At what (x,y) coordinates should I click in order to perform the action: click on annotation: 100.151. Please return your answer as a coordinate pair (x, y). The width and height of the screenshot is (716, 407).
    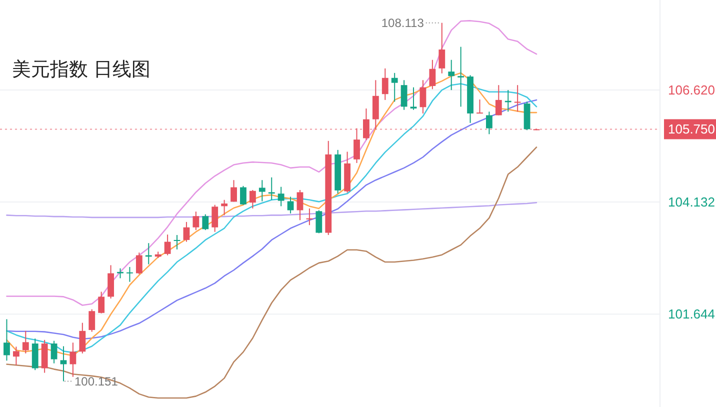
    Looking at the image, I should click on (96, 381).